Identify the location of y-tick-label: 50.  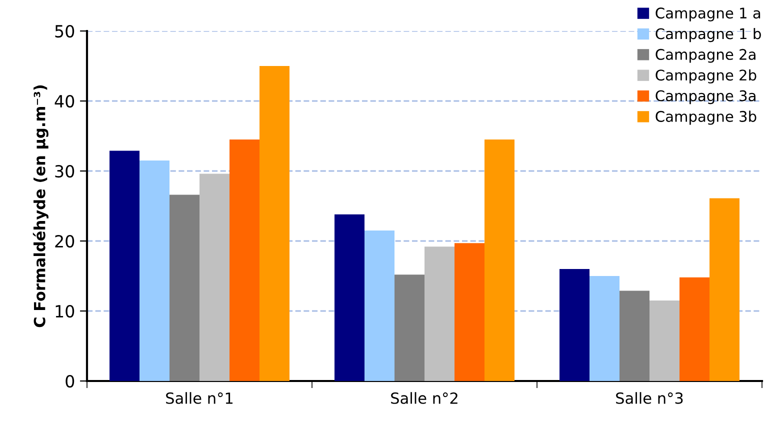
(64, 31).